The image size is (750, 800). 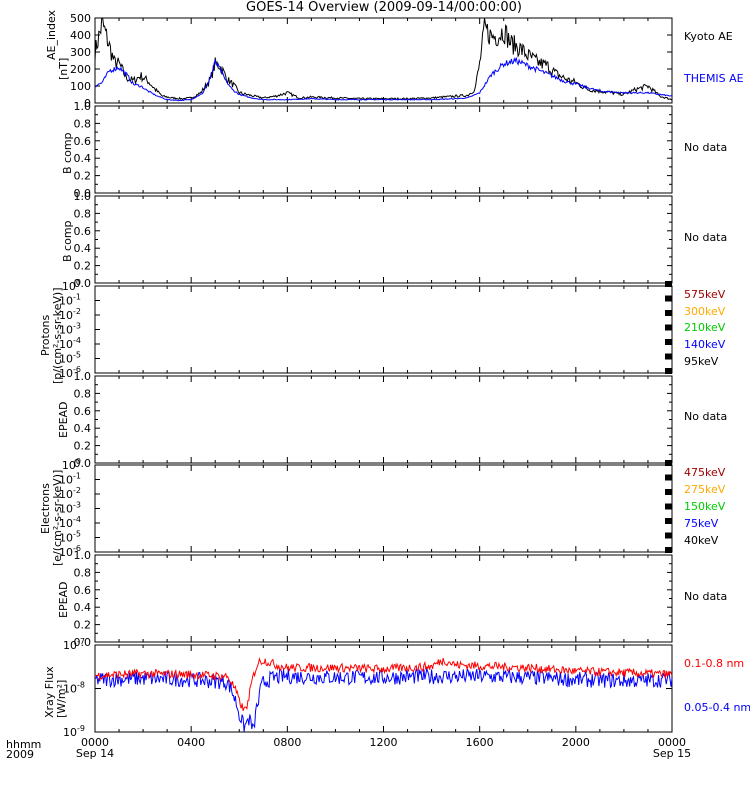 What do you see at coordinates (383, 329) in the screenshot?
I see `protons-frame` at bounding box center [383, 329].